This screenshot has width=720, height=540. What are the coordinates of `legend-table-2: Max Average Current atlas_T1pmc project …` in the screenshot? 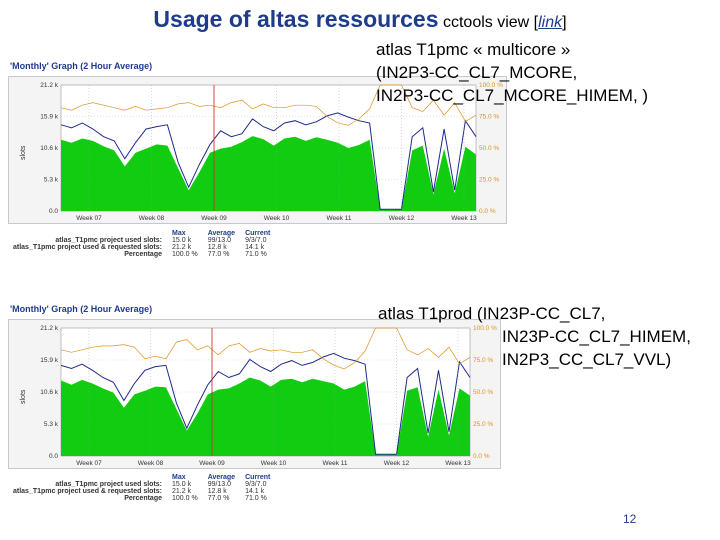 It's located at (141, 488).